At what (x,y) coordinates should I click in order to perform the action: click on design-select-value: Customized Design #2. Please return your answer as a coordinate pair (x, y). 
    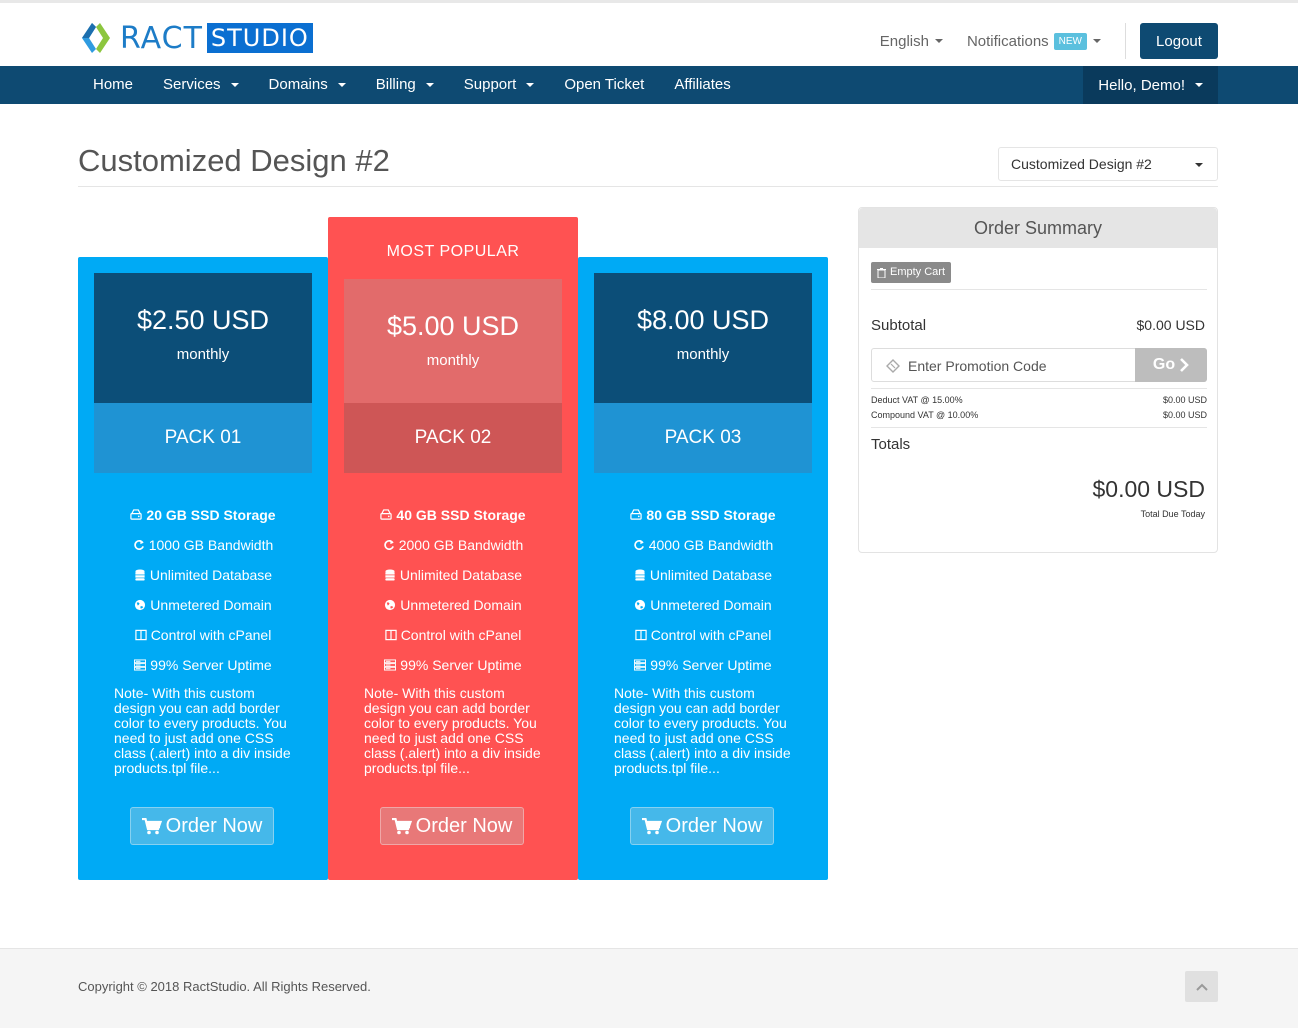
    Looking at the image, I should click on (1081, 164).